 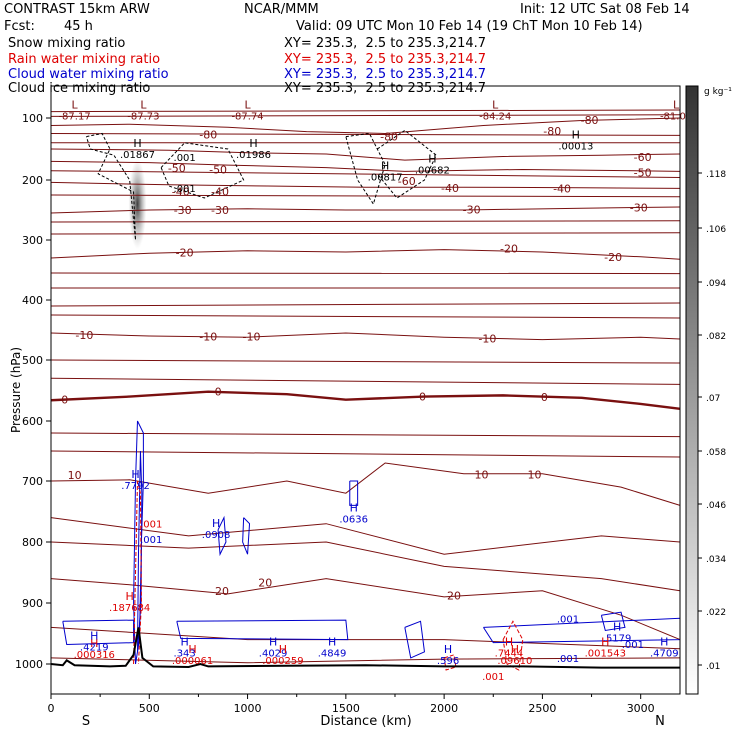 What do you see at coordinates (385, 177) in the screenshot?
I see `extremum-value: .00817` at bounding box center [385, 177].